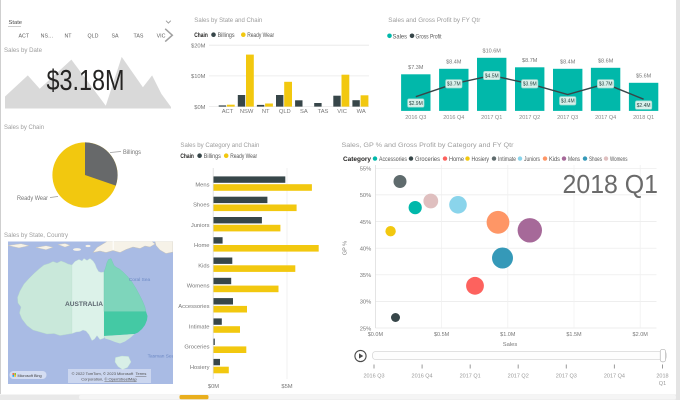 The width and height of the screenshot is (680, 400). I want to click on svg-text: 2017 Q4, so click(614, 377).